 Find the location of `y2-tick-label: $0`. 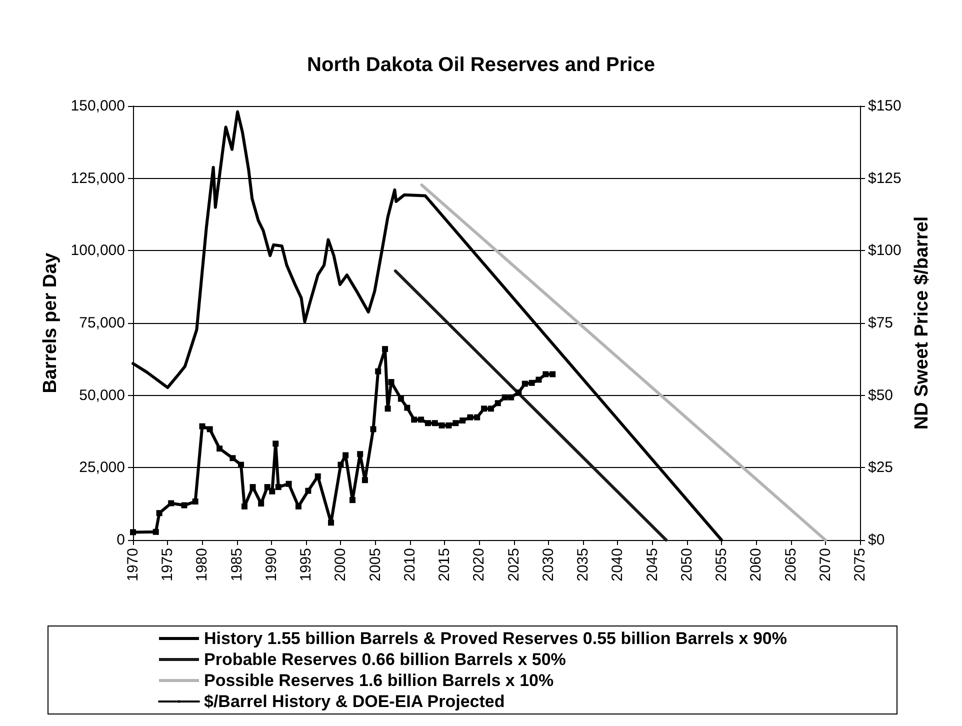

y2-tick-label: $0 is located at coordinates (876, 540).